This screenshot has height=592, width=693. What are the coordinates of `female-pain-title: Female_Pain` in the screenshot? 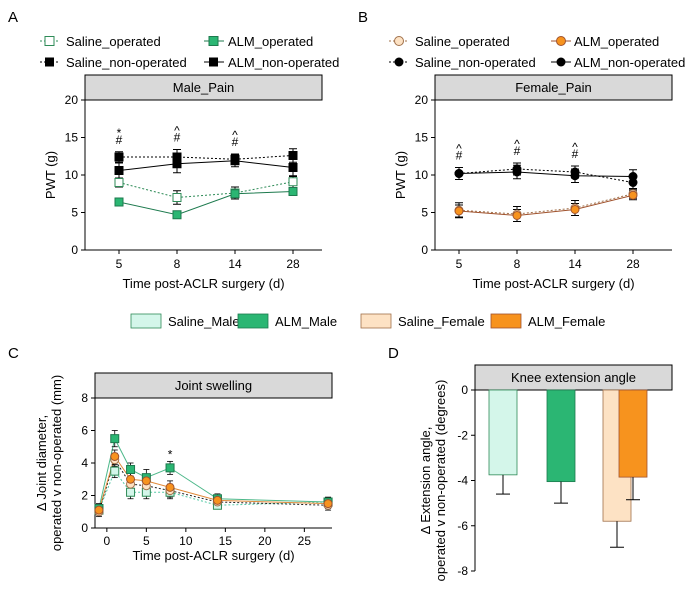 It's located at (553, 87).